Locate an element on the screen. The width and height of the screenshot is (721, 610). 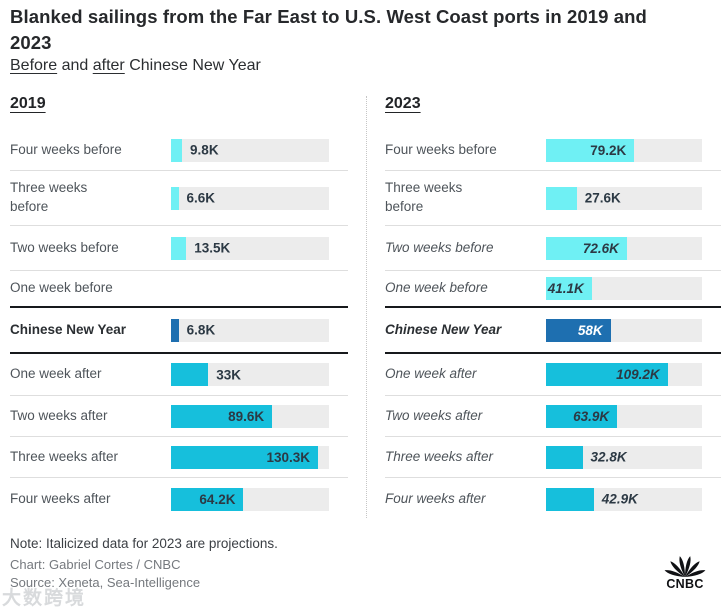
bar-track: 41.1K is located at coordinates (624, 288).